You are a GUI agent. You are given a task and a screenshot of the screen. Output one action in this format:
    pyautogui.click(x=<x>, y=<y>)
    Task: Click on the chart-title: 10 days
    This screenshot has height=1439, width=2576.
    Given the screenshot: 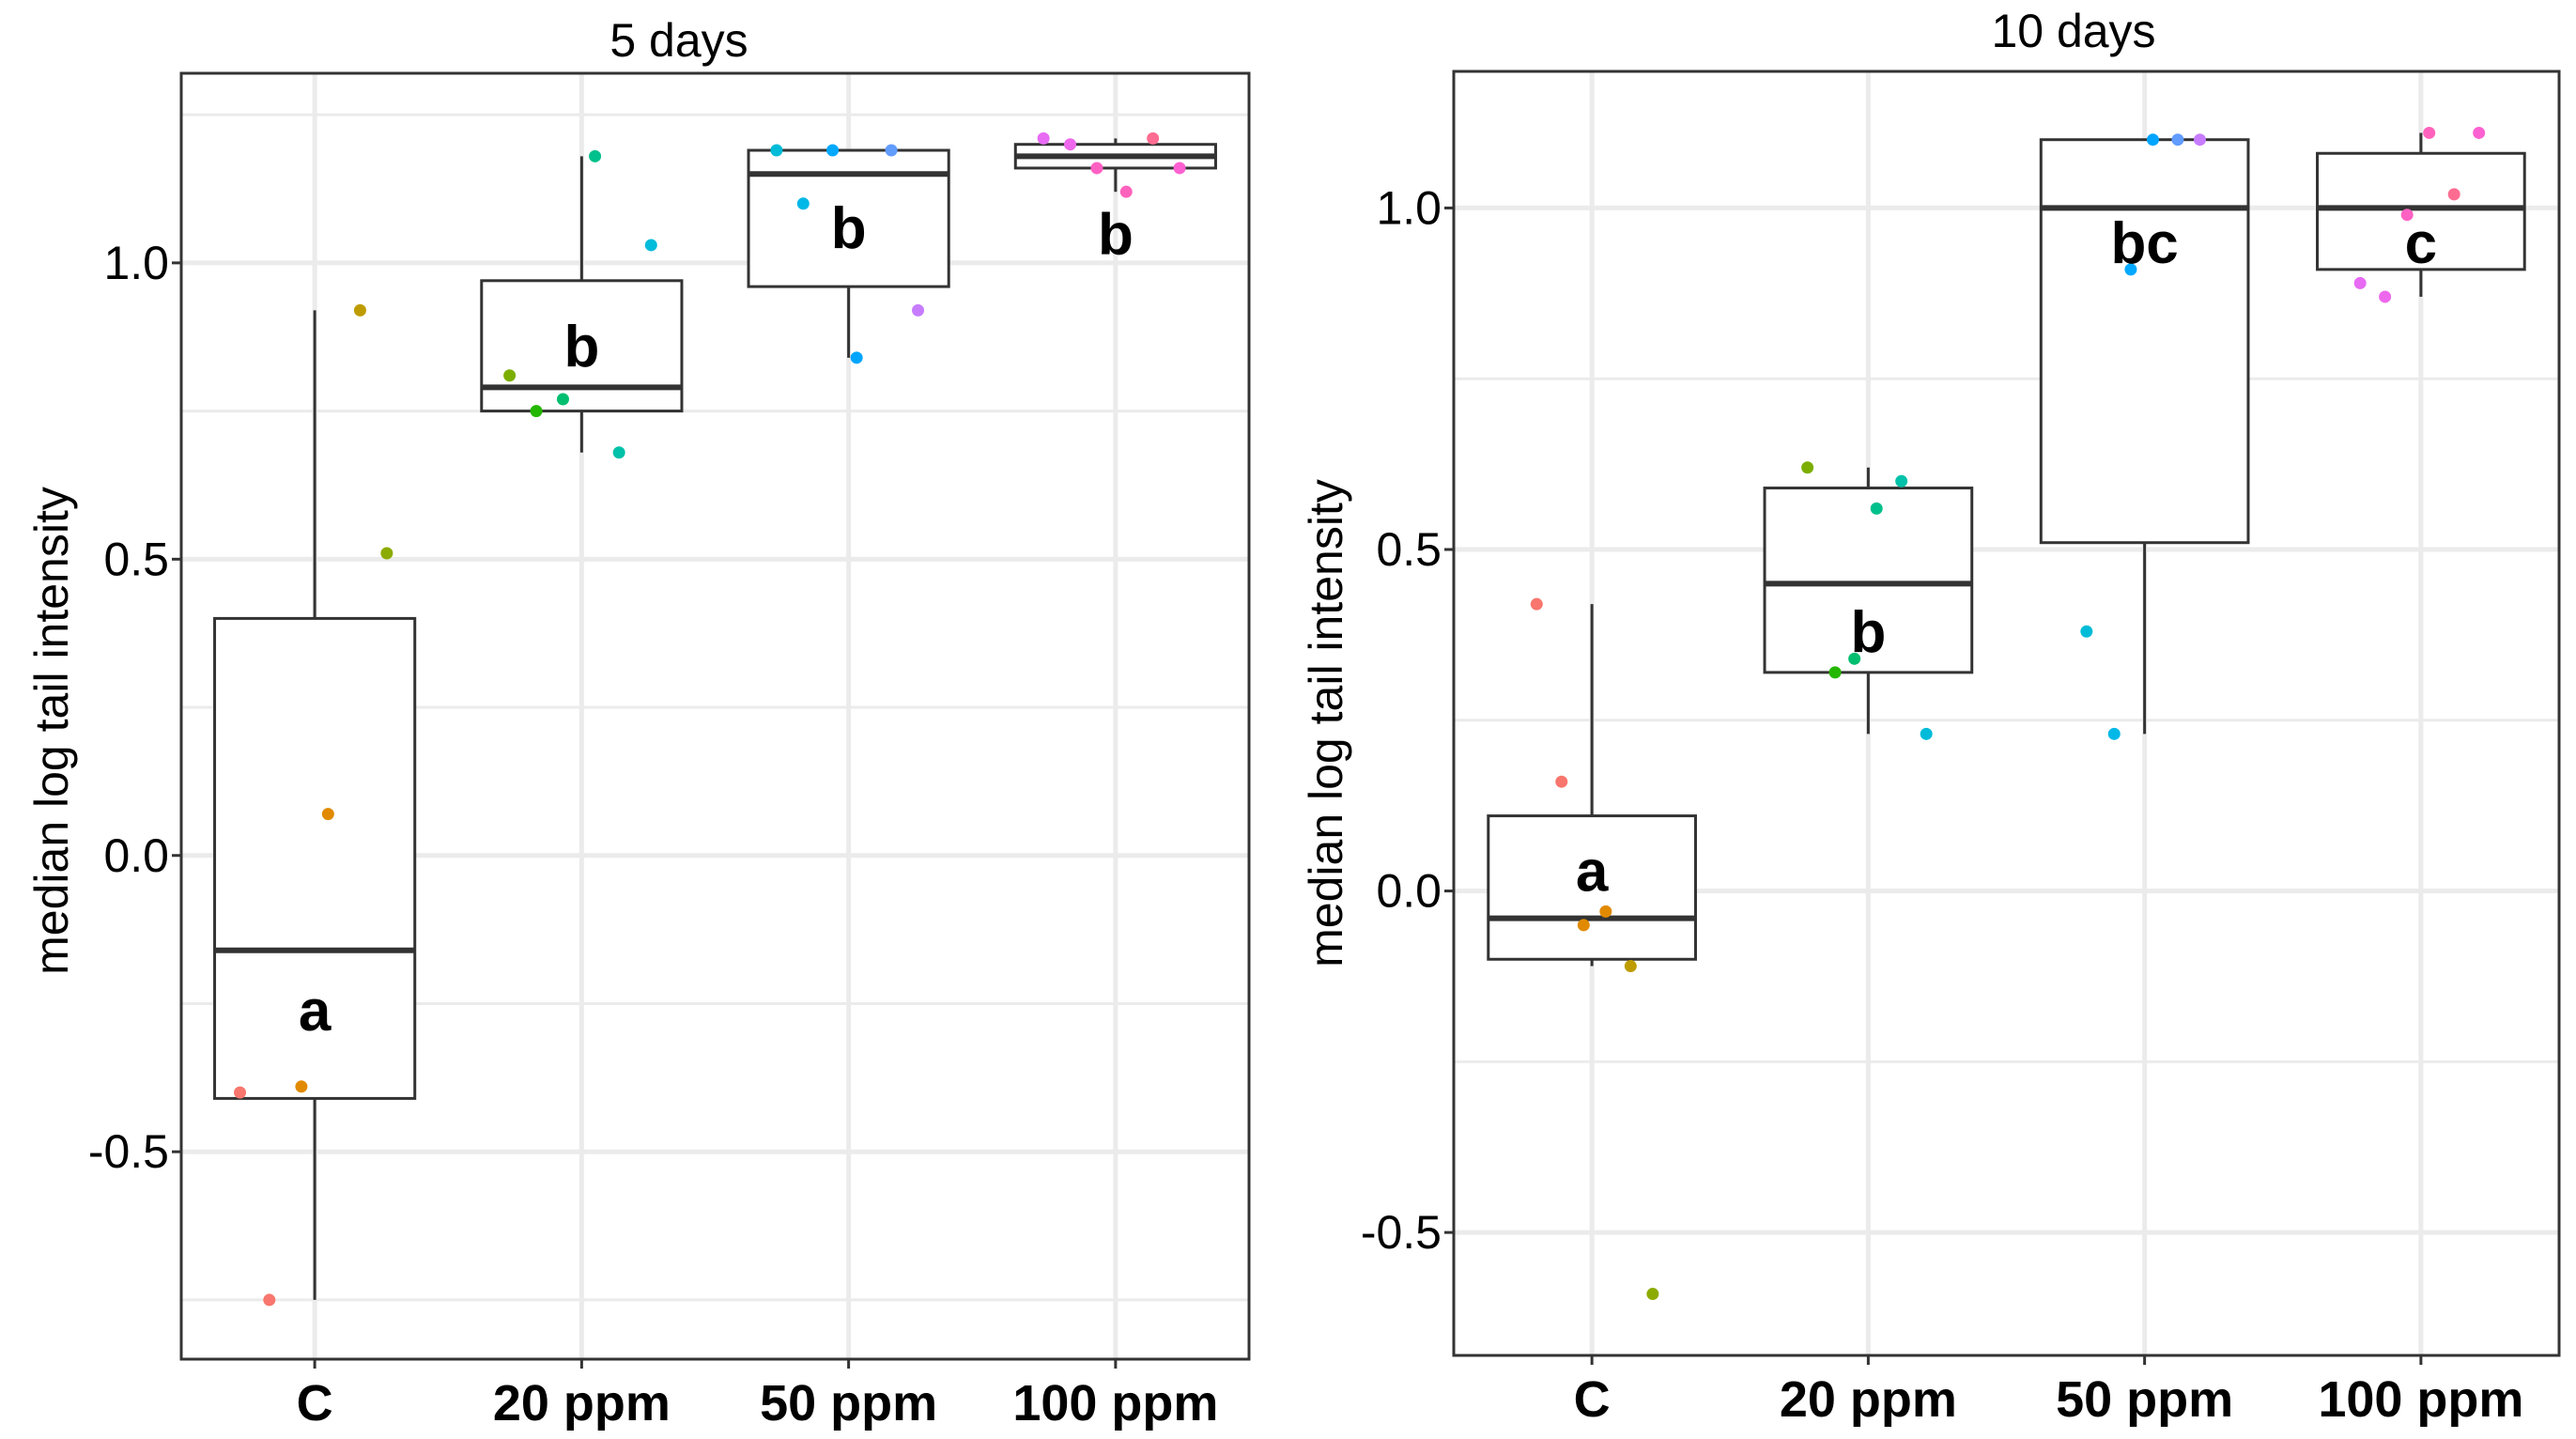 What is the action you would take?
    pyautogui.click(x=2073, y=31)
    